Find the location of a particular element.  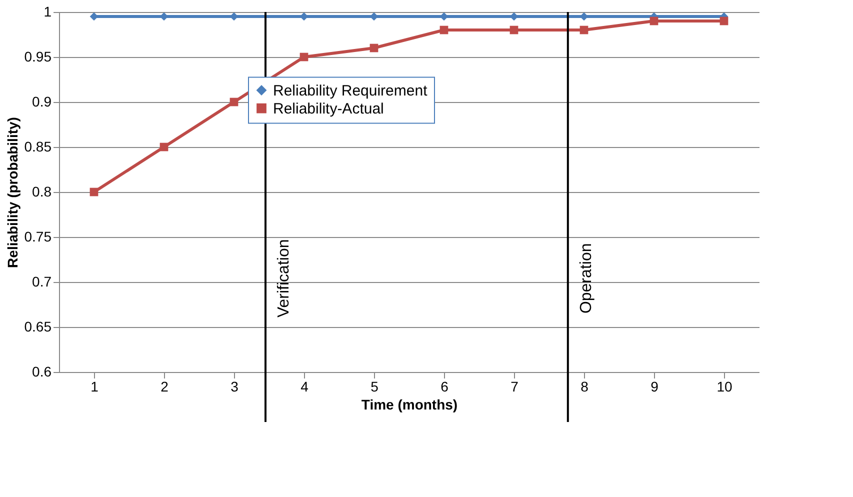

x-tick-label: 3 is located at coordinates (234, 386).